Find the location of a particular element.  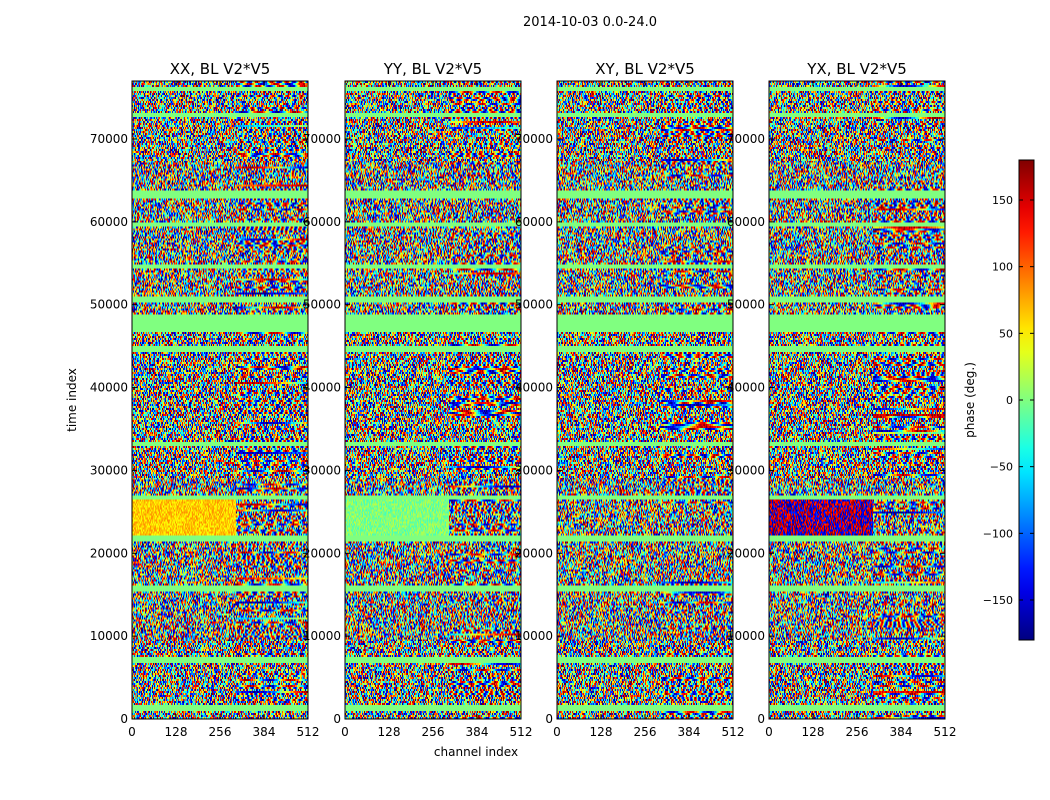

colorbar-tick-label: −150 is located at coordinates (998, 600).